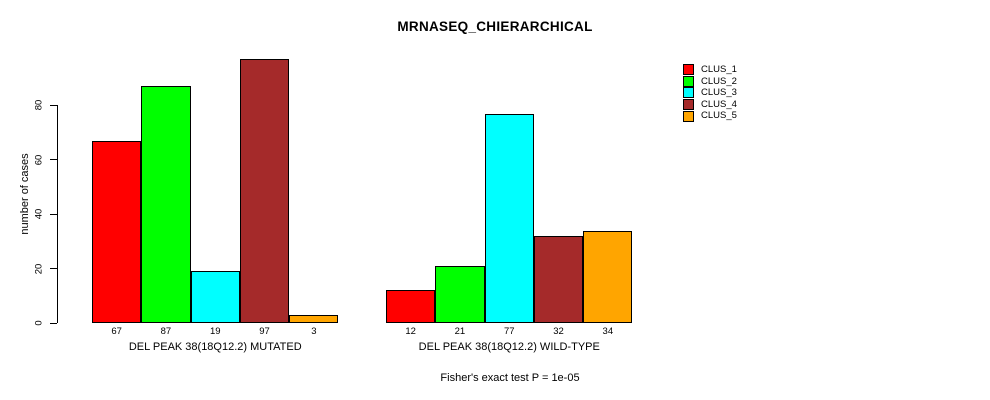 The width and height of the screenshot is (990, 400). Describe the element at coordinates (558, 279) in the screenshot. I see `bar-clus_4-group2` at that location.